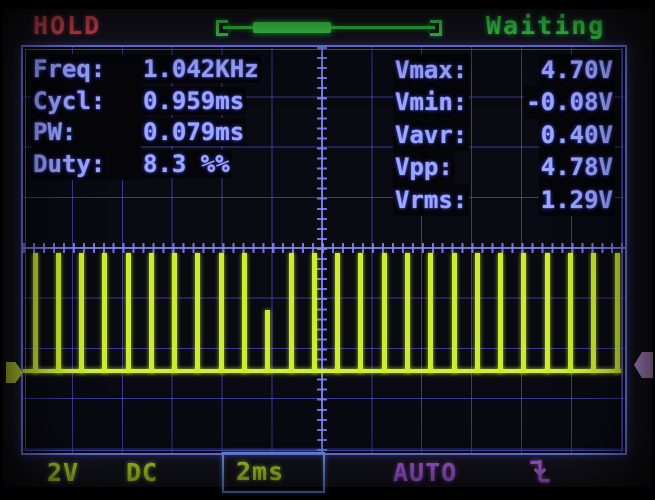  I want to click on coupling-control: DC, so click(142, 472).